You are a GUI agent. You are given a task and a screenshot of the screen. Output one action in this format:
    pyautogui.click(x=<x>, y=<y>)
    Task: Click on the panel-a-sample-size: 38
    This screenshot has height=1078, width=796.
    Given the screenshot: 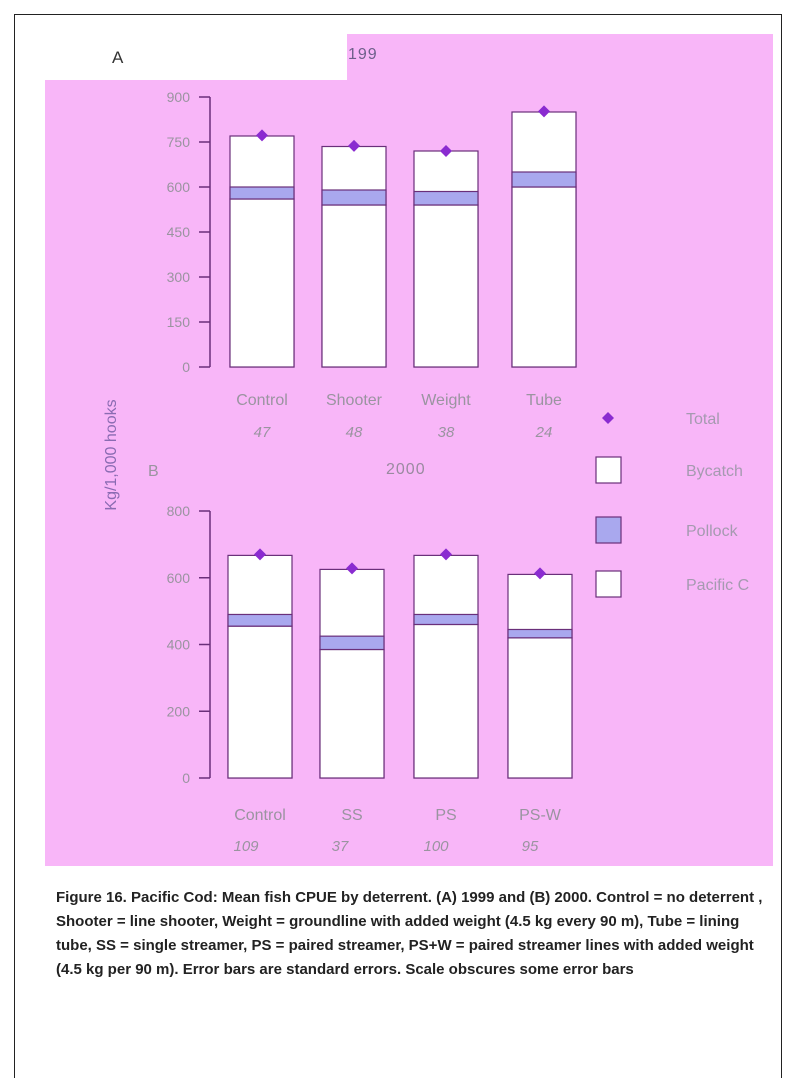 What is the action you would take?
    pyautogui.click(x=446, y=432)
    